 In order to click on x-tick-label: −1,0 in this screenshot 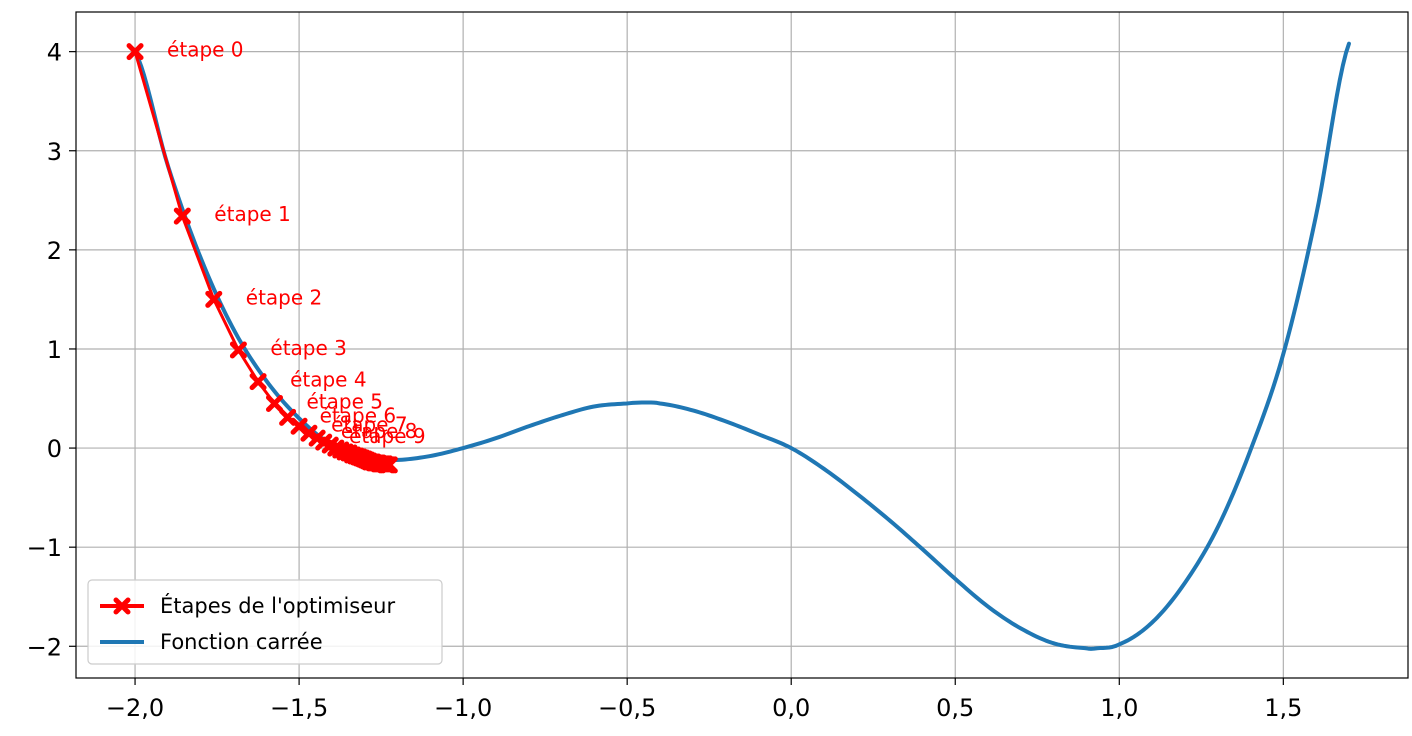, I will do `click(463, 708)`.